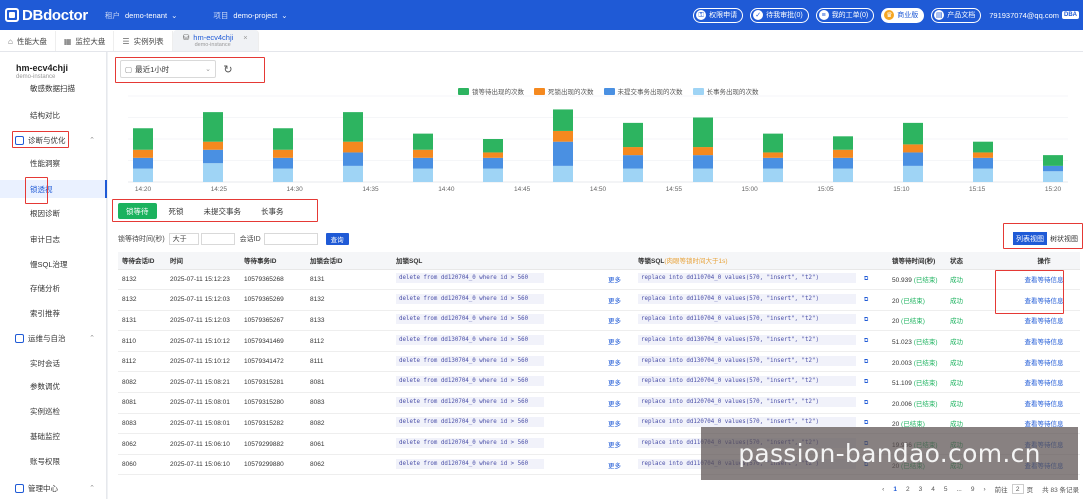 This screenshot has height=499, width=1083. What do you see at coordinates (53, 264) in the screenshot?
I see `sidebar-item-7: 慢SQL治理` at bounding box center [53, 264].